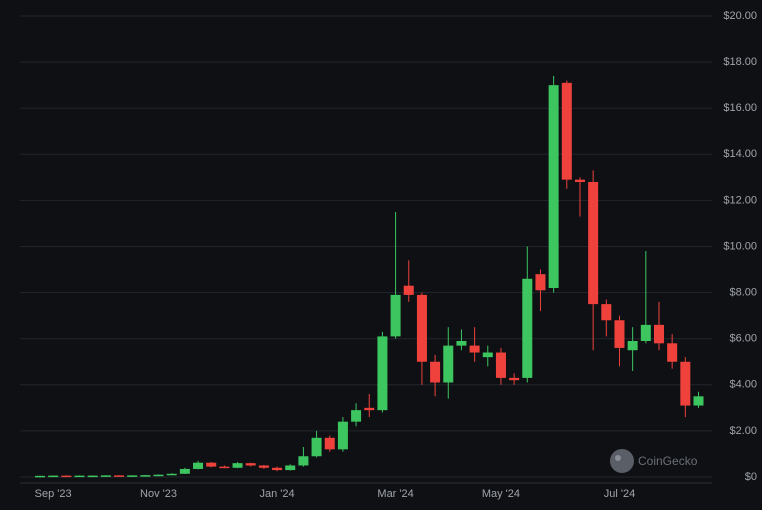  What do you see at coordinates (743, 339) in the screenshot?
I see `y-tick-label: $6.00` at bounding box center [743, 339].